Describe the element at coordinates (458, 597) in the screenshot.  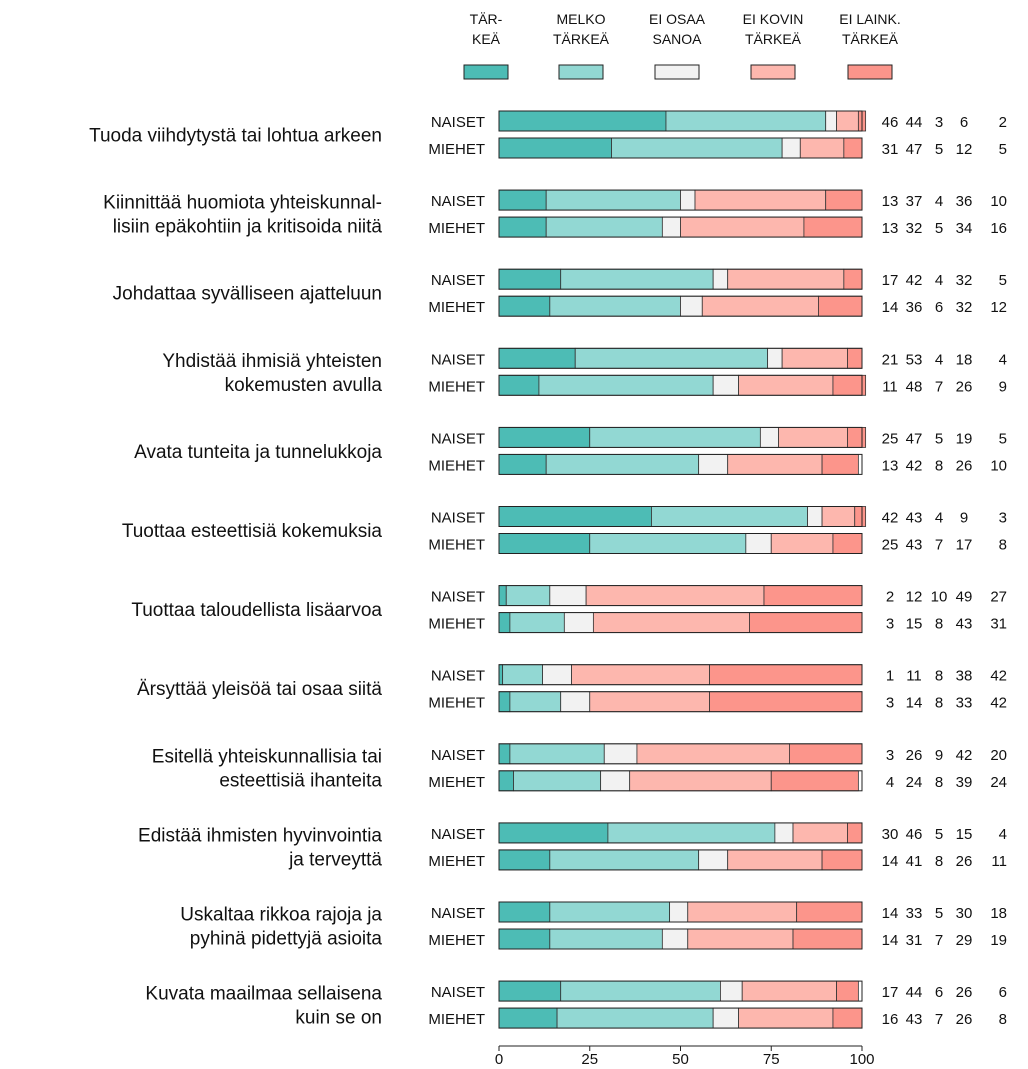
I see `group-label-6-0: NAISET` at that location.